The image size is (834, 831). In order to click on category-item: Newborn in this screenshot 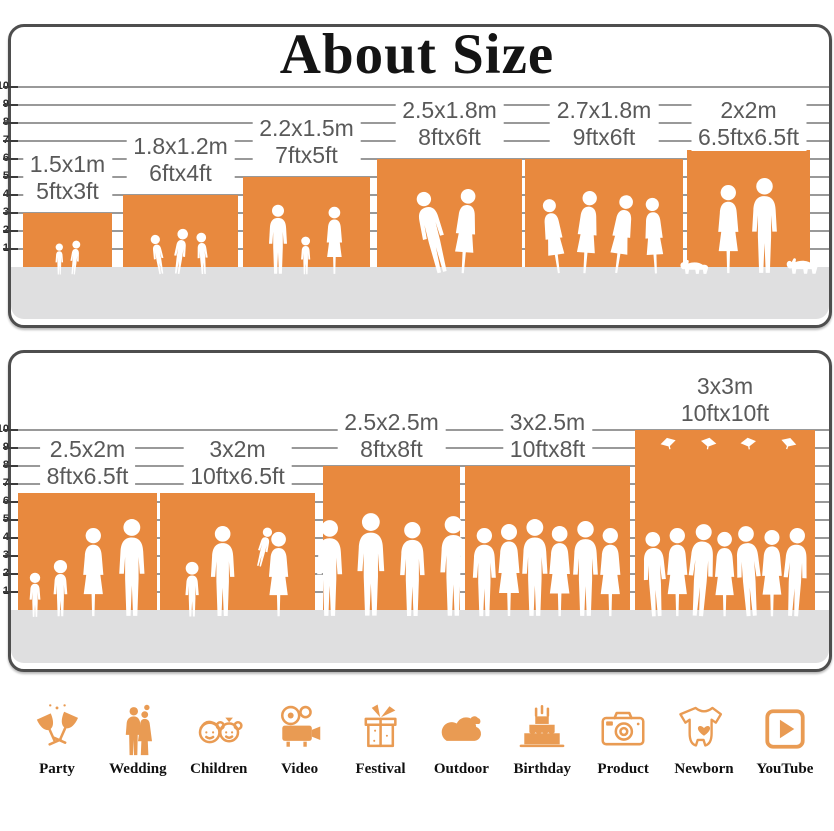, I will do `click(704, 736)`.